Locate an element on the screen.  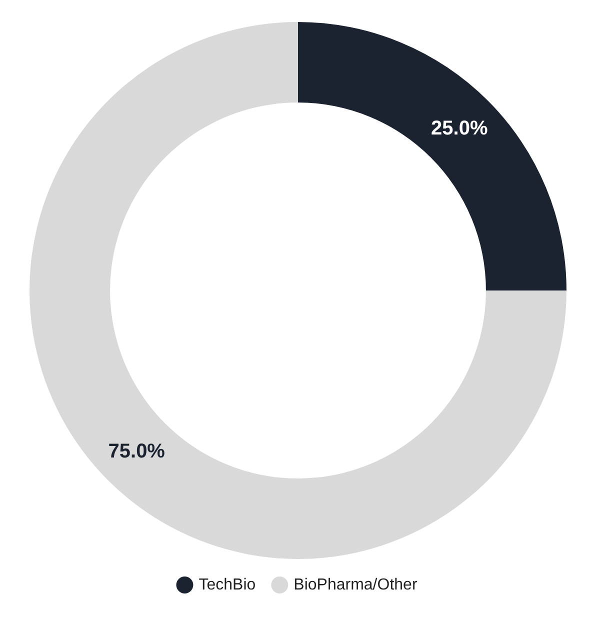
data-label: 25.0% is located at coordinates (459, 129).